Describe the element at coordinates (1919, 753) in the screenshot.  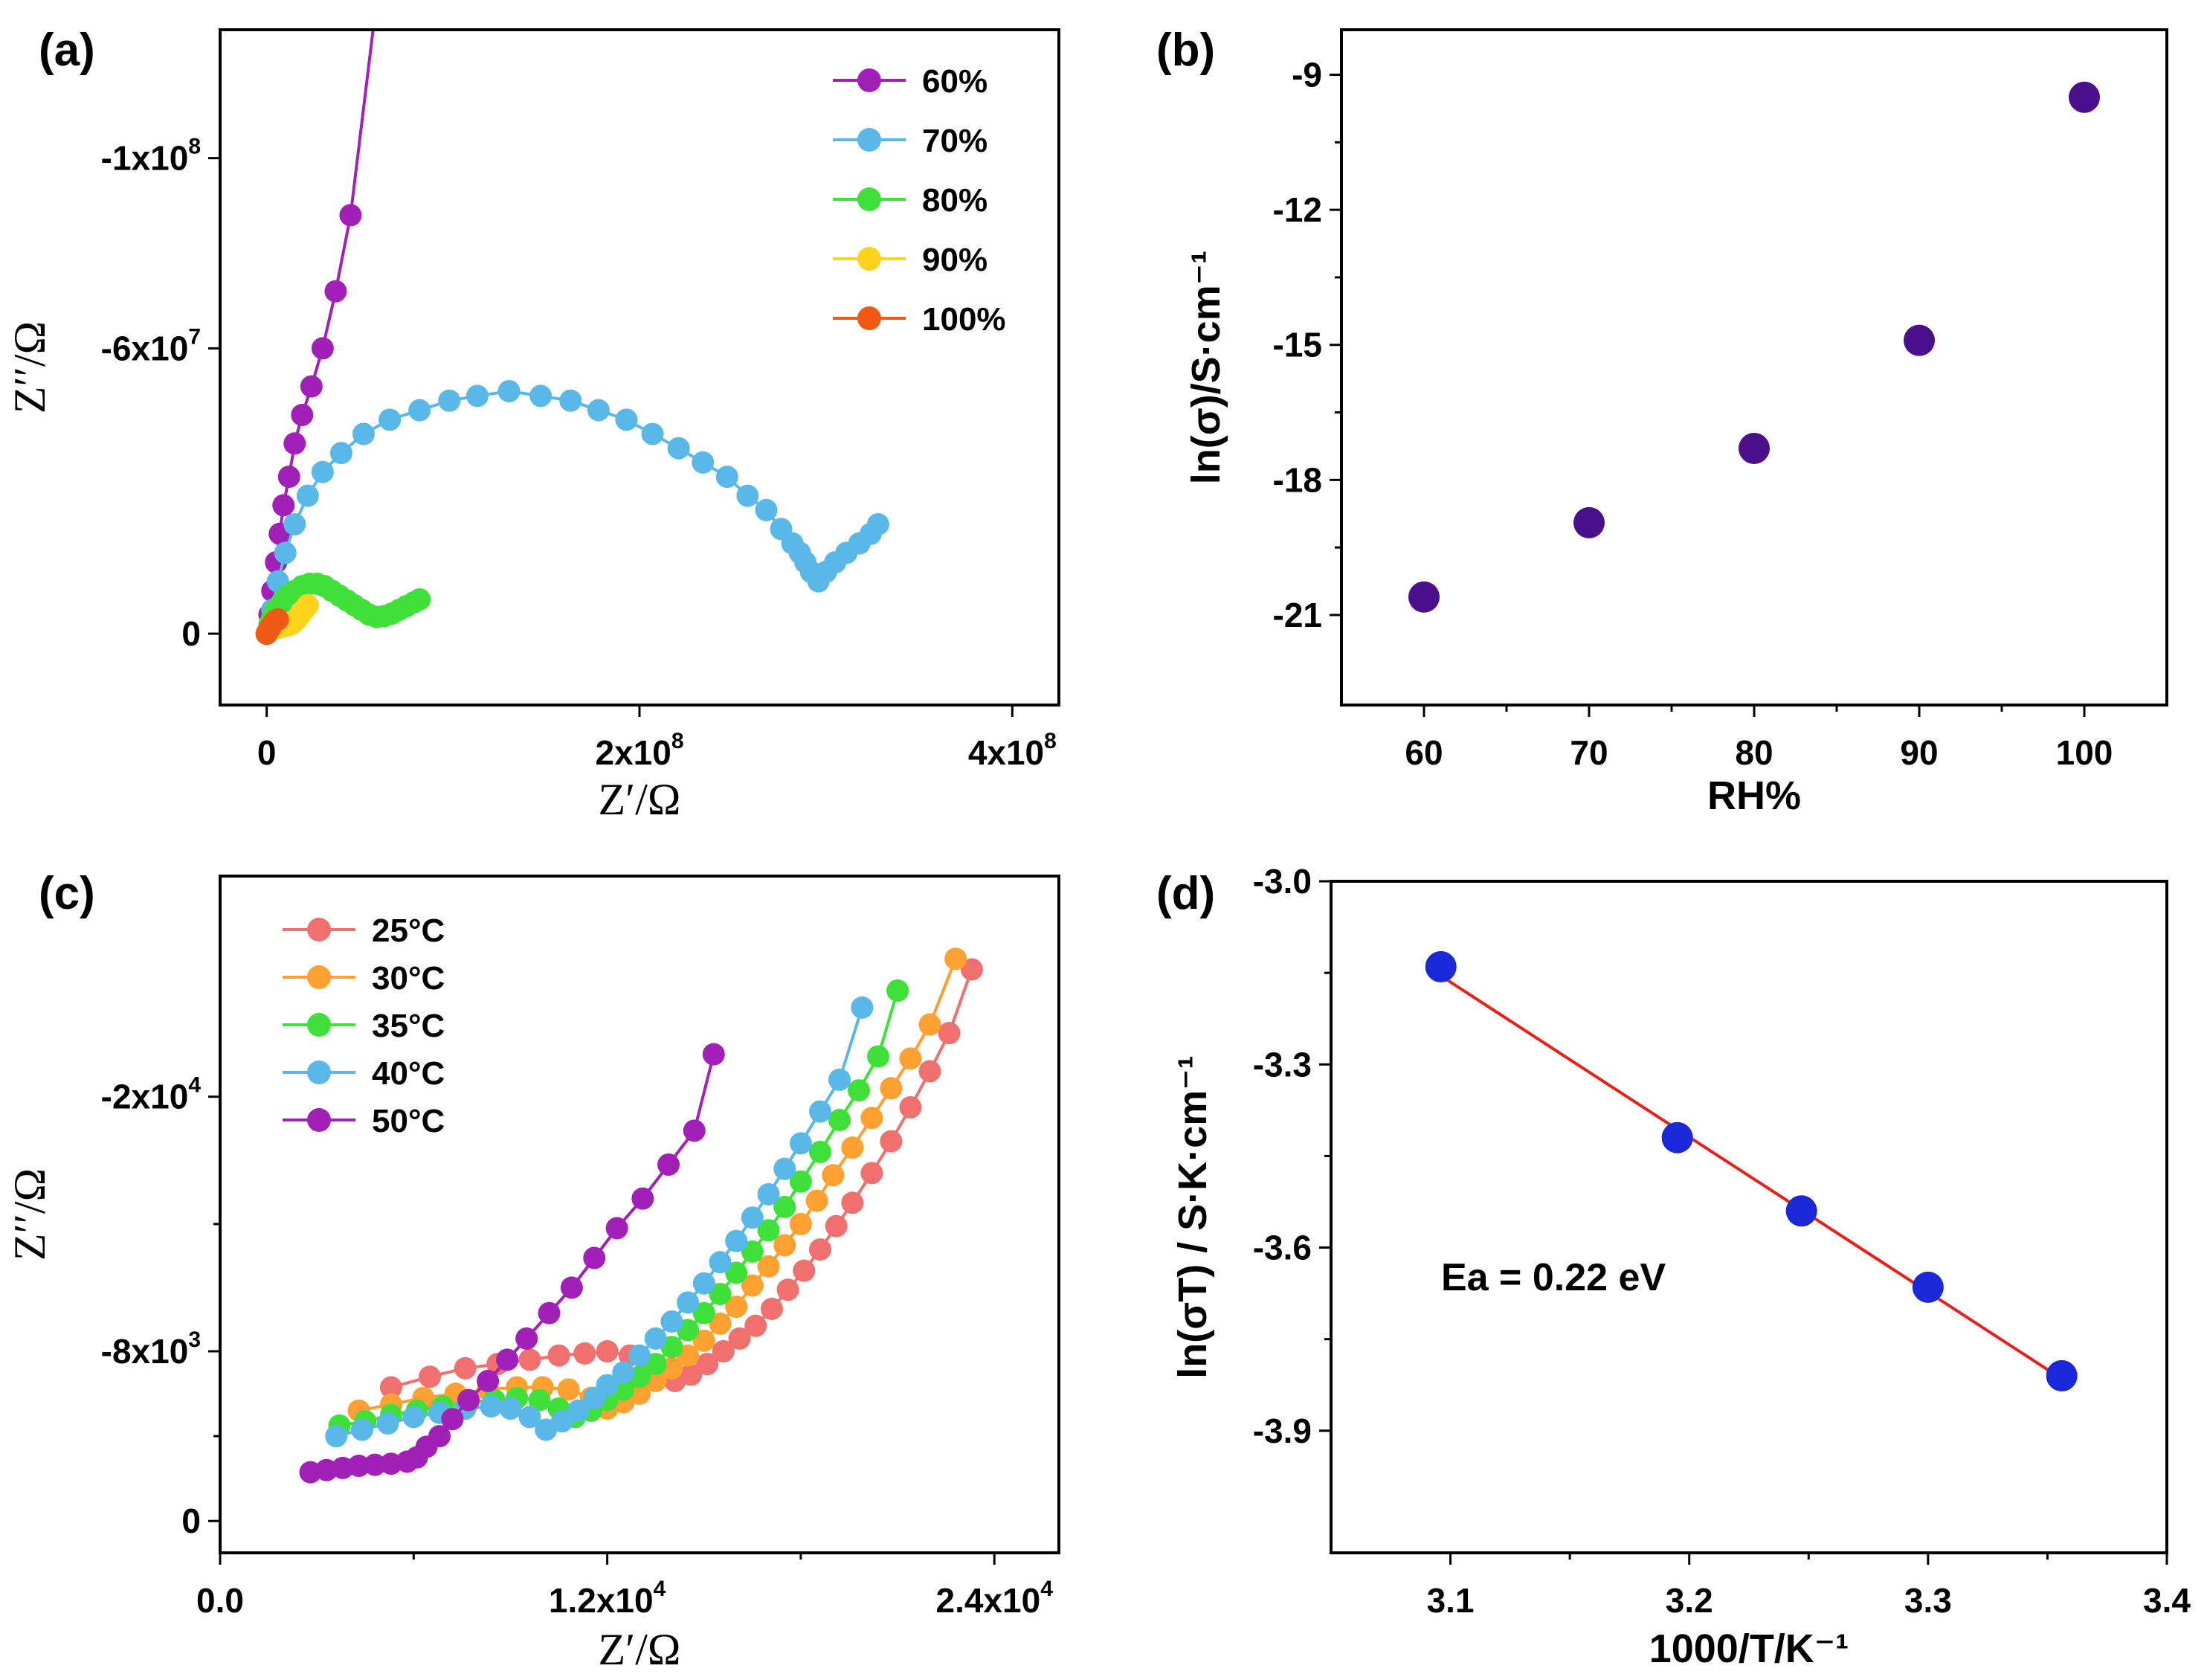
I see `x-tick-label: 90` at that location.